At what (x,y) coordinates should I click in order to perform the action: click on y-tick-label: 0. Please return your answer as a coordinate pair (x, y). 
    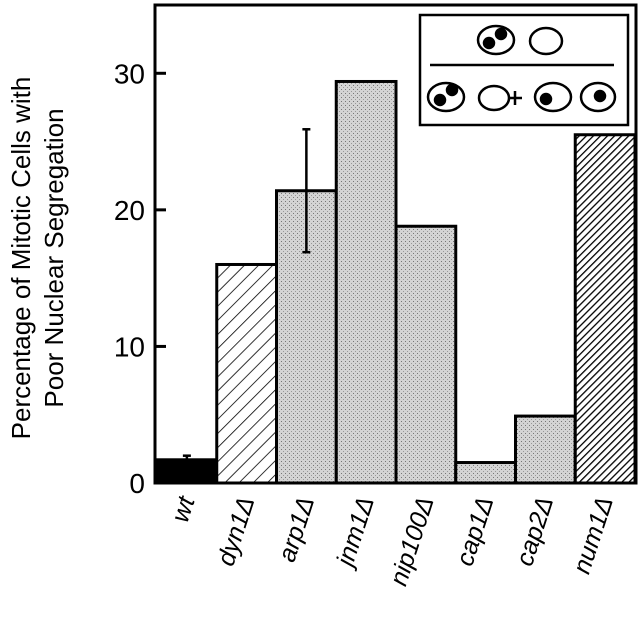
    Looking at the image, I should click on (137, 483).